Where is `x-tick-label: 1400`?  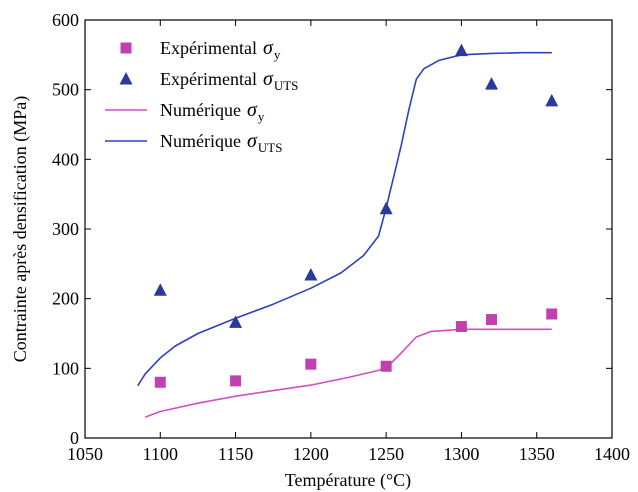 x-tick-label: 1400 is located at coordinates (612, 454).